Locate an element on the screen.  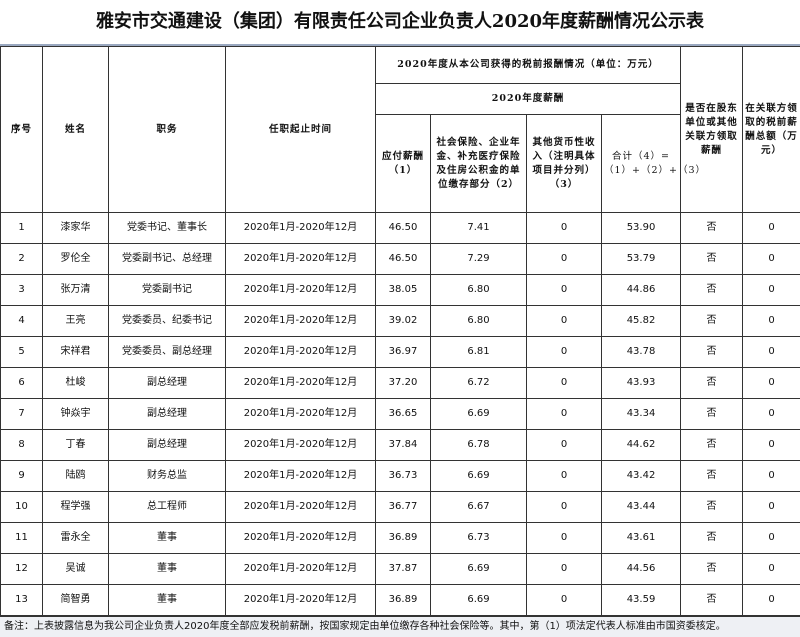
cell-payable: 38.05 is located at coordinates (403, 290).